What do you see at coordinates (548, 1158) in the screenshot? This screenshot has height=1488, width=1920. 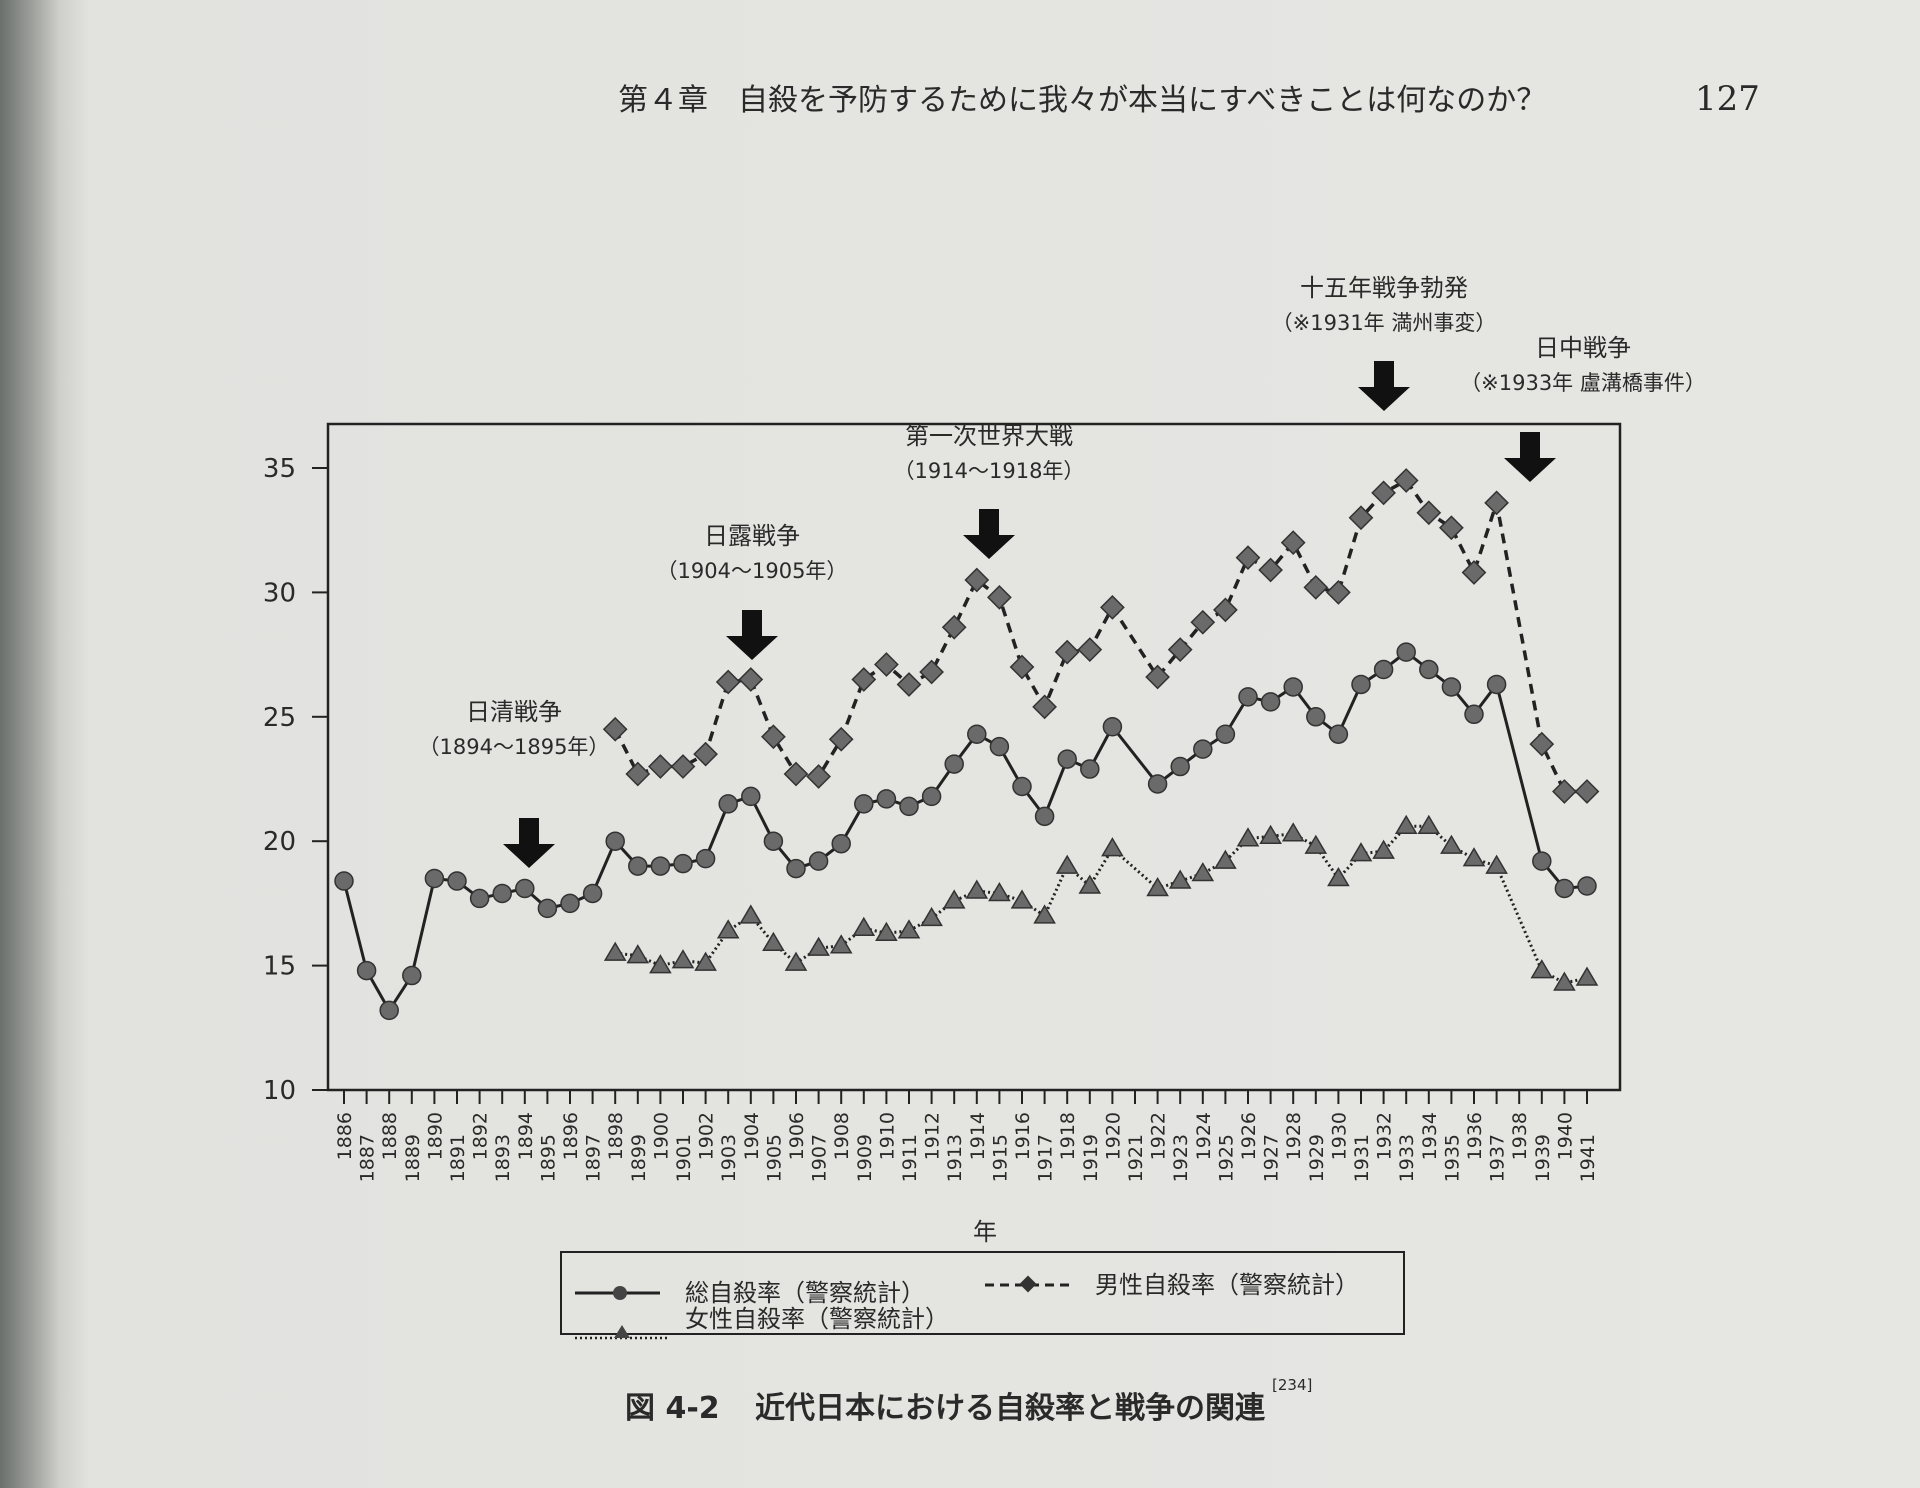 I see `x-tick-label: 1895` at bounding box center [548, 1158].